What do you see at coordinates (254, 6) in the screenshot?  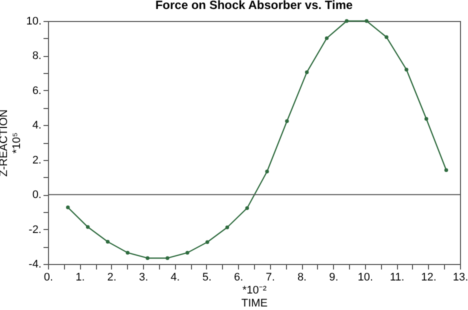 I see `chart-title: Force on Shock Absorber vs. Time` at bounding box center [254, 6].